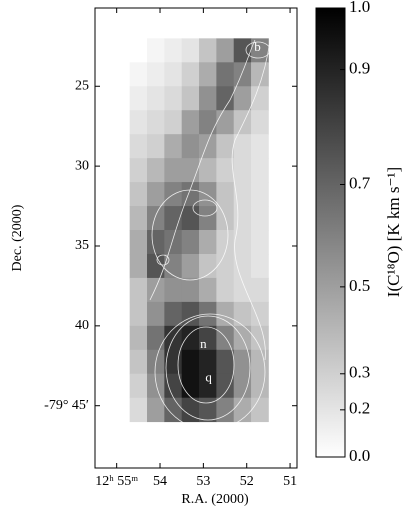 This screenshot has width=411, height=511. What do you see at coordinates (290, 481) in the screenshot?
I see `x-tick-label: 51` at bounding box center [290, 481].